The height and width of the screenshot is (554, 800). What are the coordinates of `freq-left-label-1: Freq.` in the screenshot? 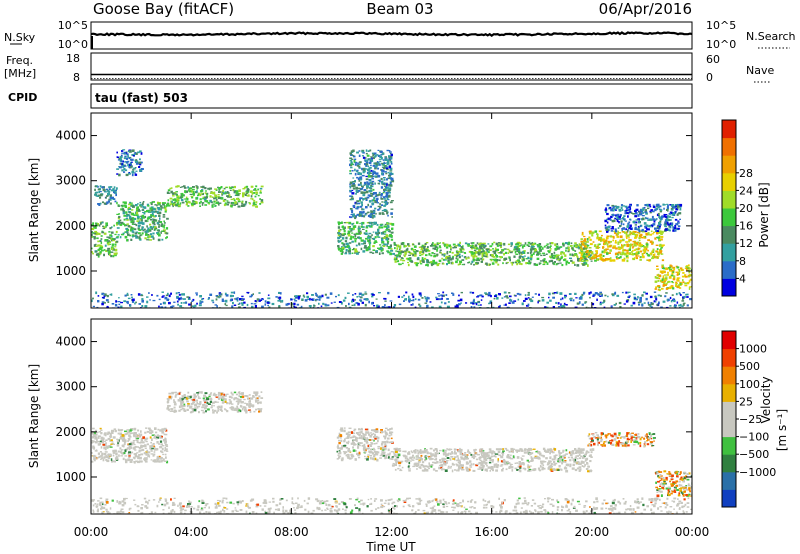 It's located at (19, 60).